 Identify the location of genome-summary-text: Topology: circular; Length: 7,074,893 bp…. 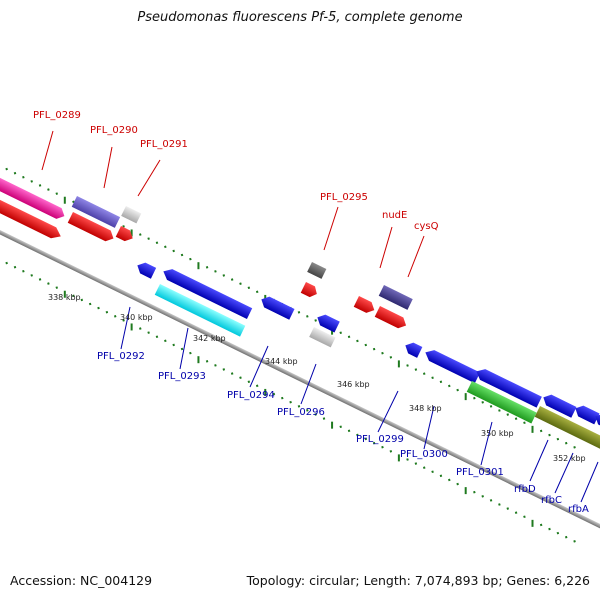
(418, 580).